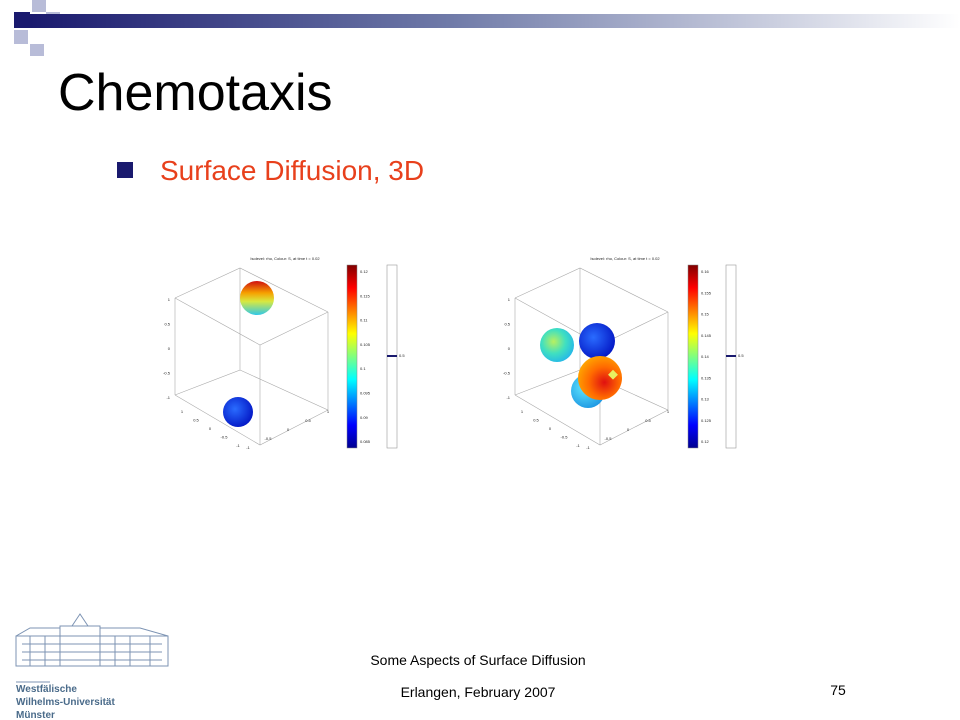  What do you see at coordinates (292, 170) in the screenshot?
I see `bullet-text: Surface Diffusion, 3D` at bounding box center [292, 170].